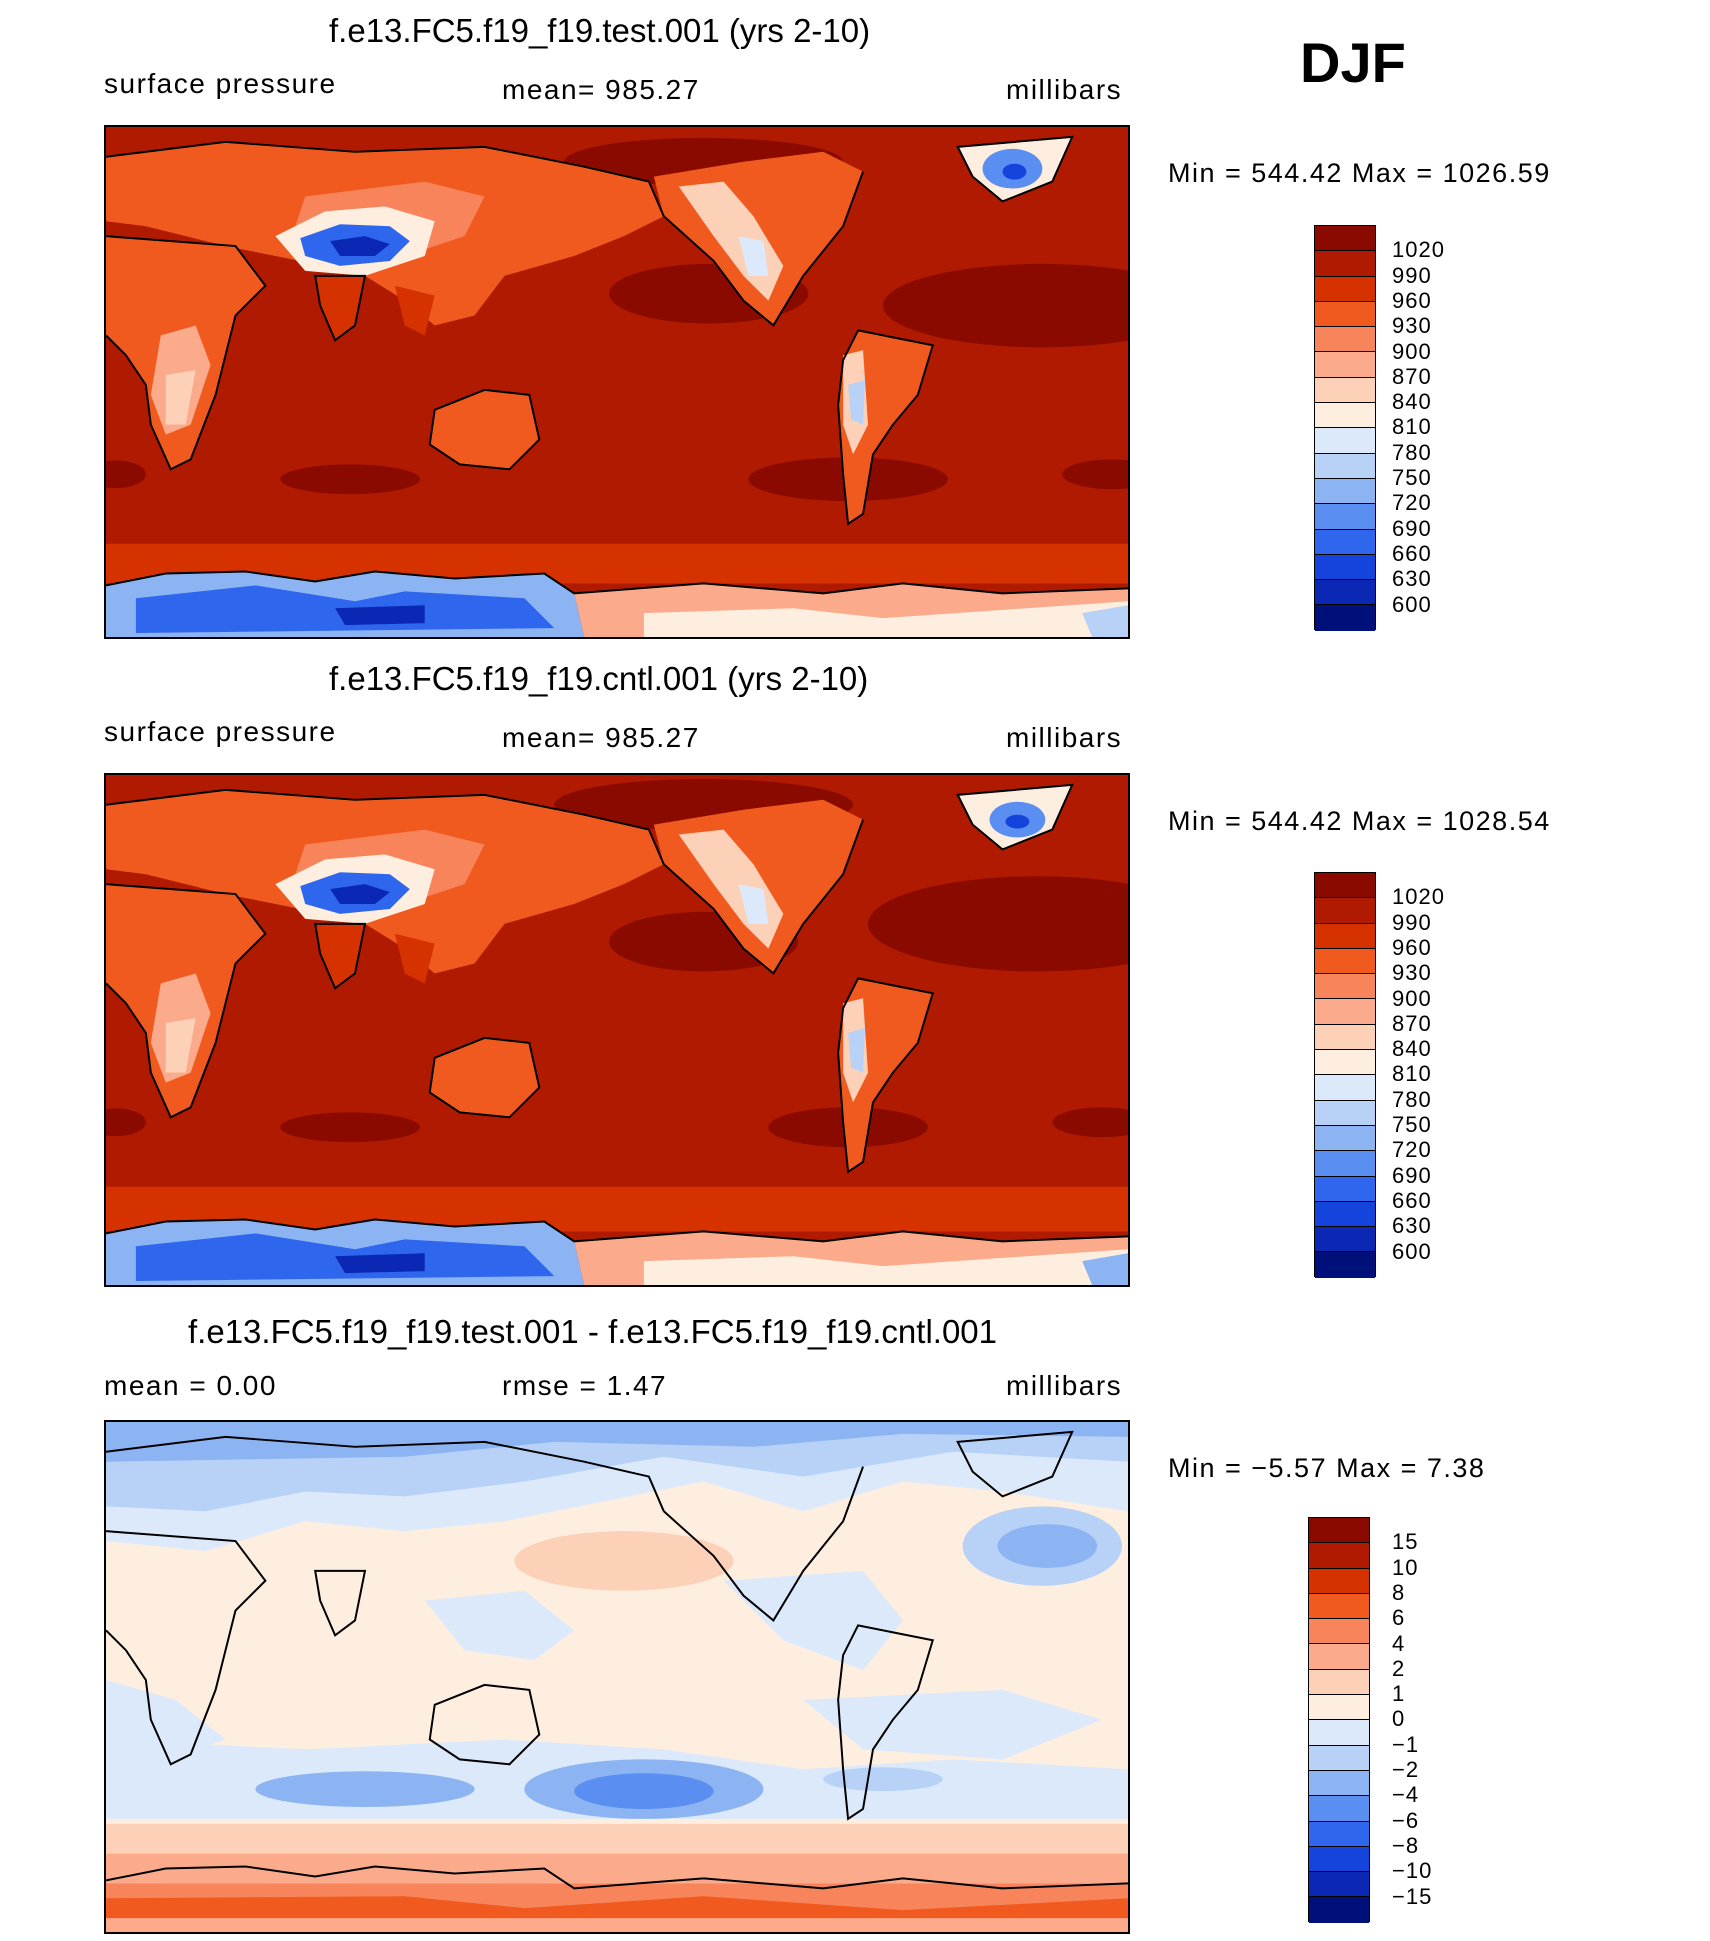 The image size is (1710, 1941). I want to click on panel-1-variable-label: surface pressure, so click(220, 83).